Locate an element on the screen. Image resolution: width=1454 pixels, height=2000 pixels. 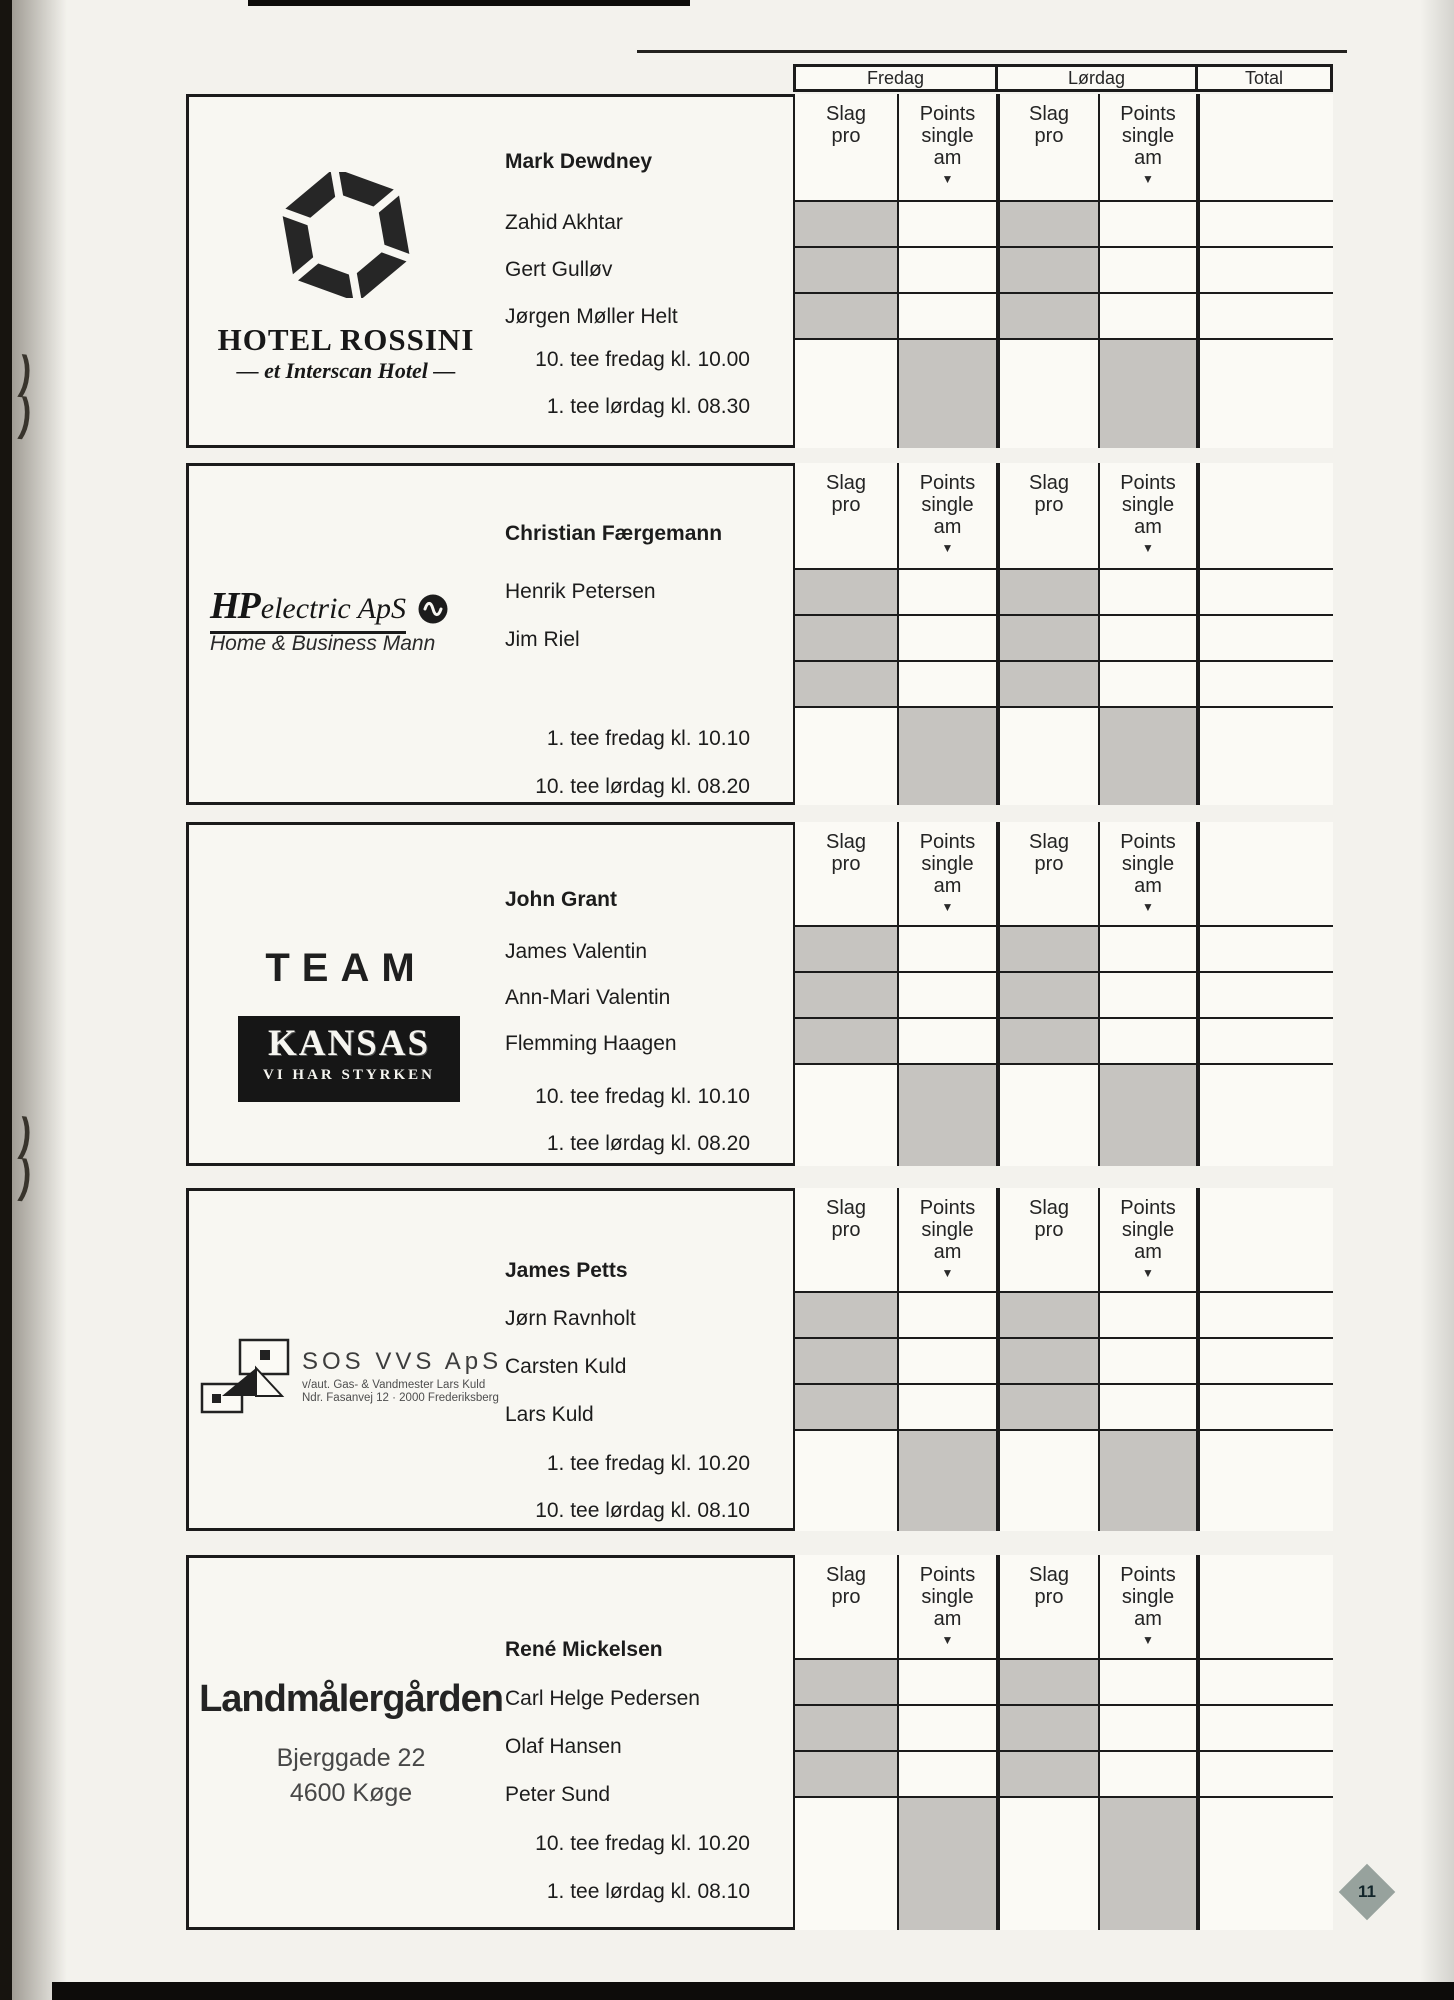
hp-electric-wordmark: HPelectric ApS is located at coordinates (308, 609).